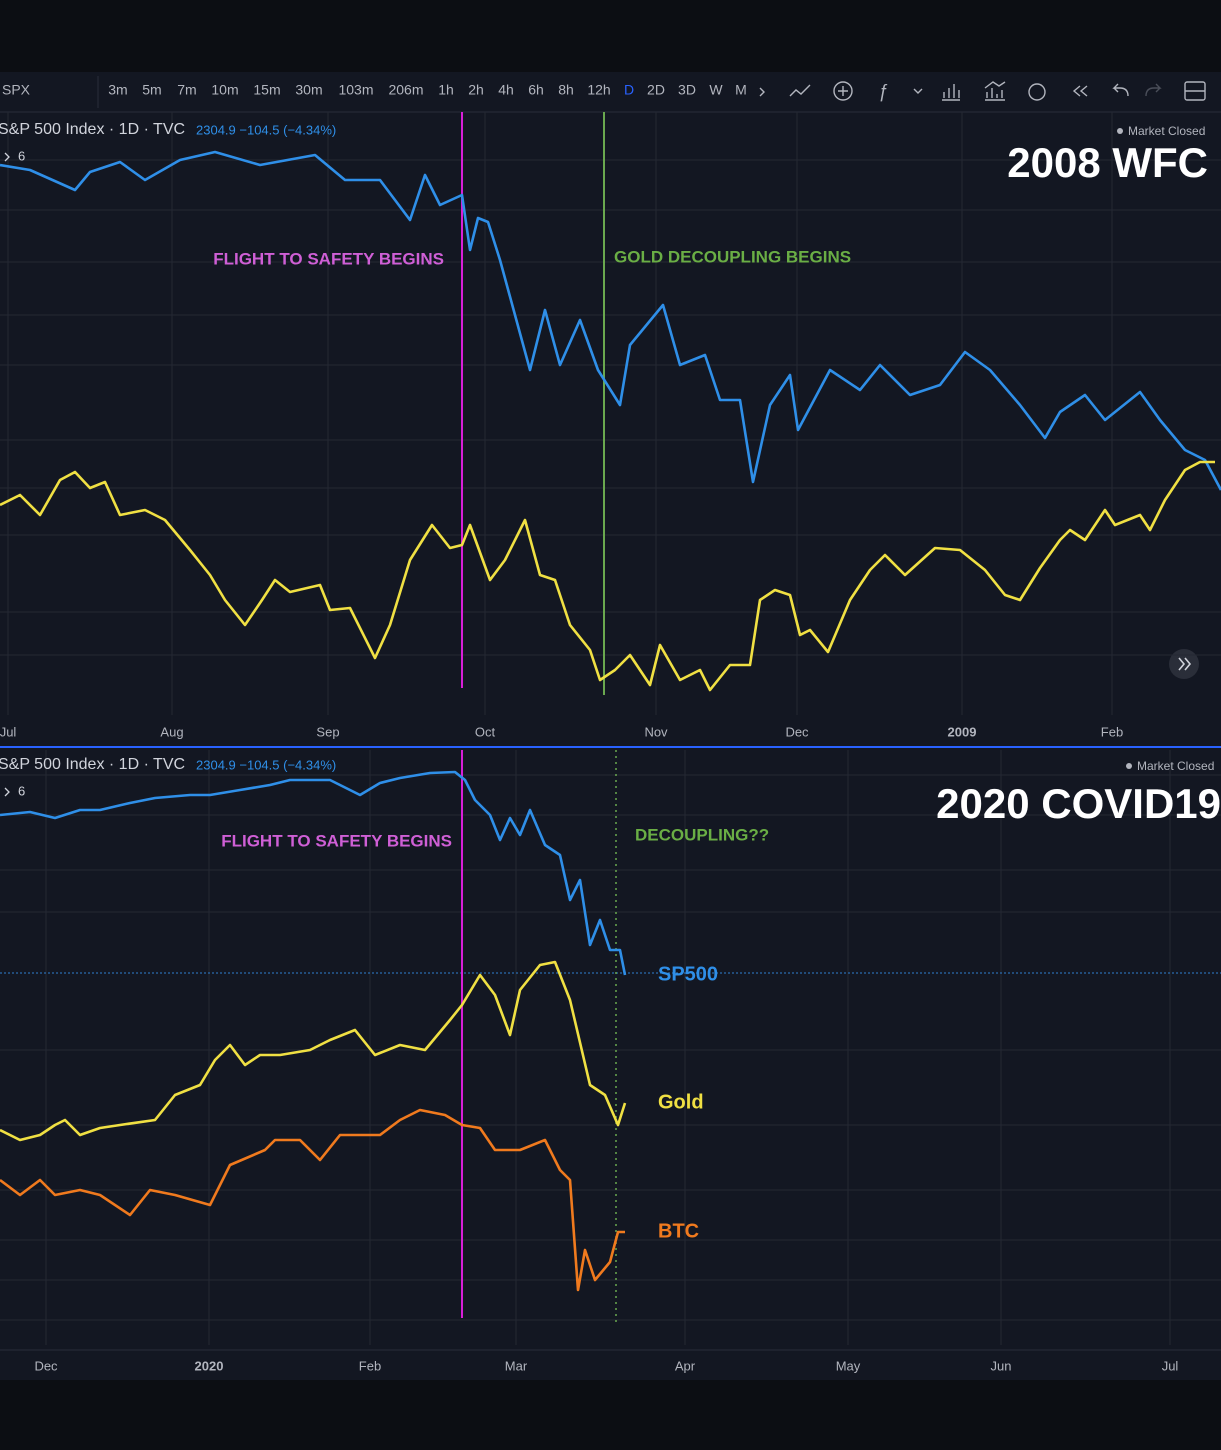 The image size is (1221, 1450). I want to click on toolbar-icons: ƒ, so click(982, 91).